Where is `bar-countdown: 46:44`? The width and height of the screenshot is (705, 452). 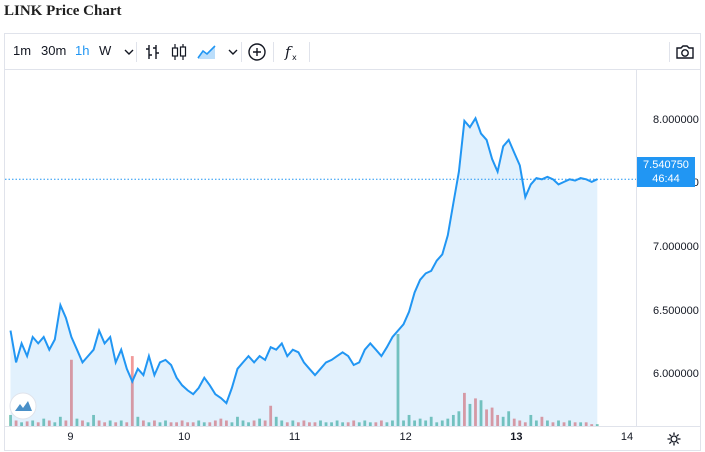 bar-countdown: 46:44 is located at coordinates (666, 179).